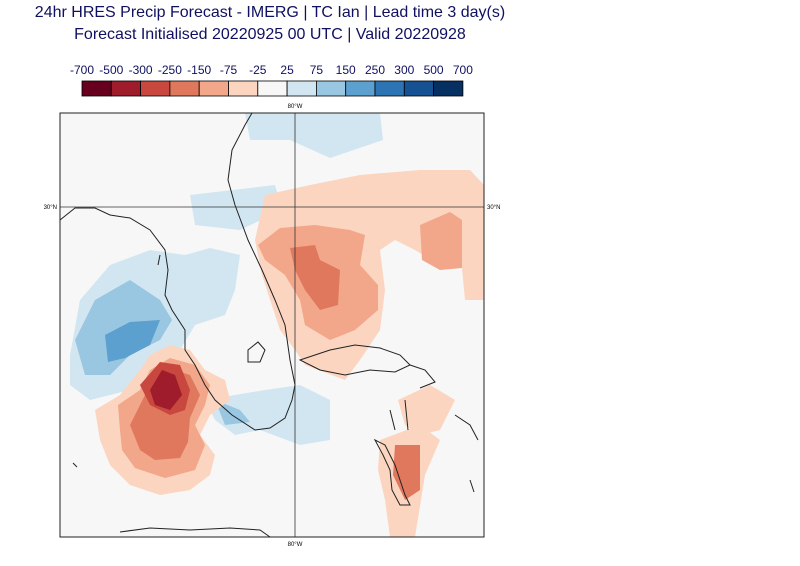 The width and height of the screenshot is (800, 566). I want to click on lat-label-left: 30°N, so click(50, 208).